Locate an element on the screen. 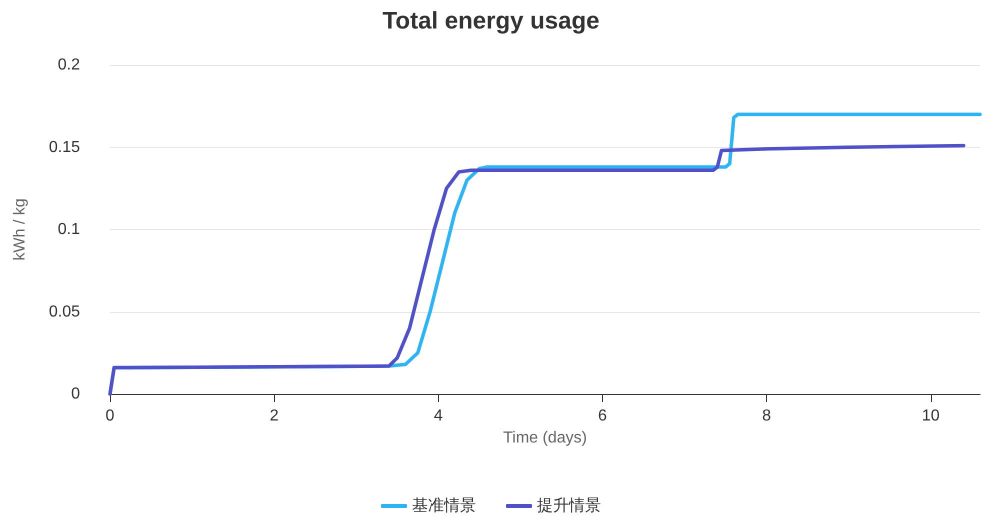 The height and width of the screenshot is (529, 982). y-tick-label: 0.1 is located at coordinates (69, 229).